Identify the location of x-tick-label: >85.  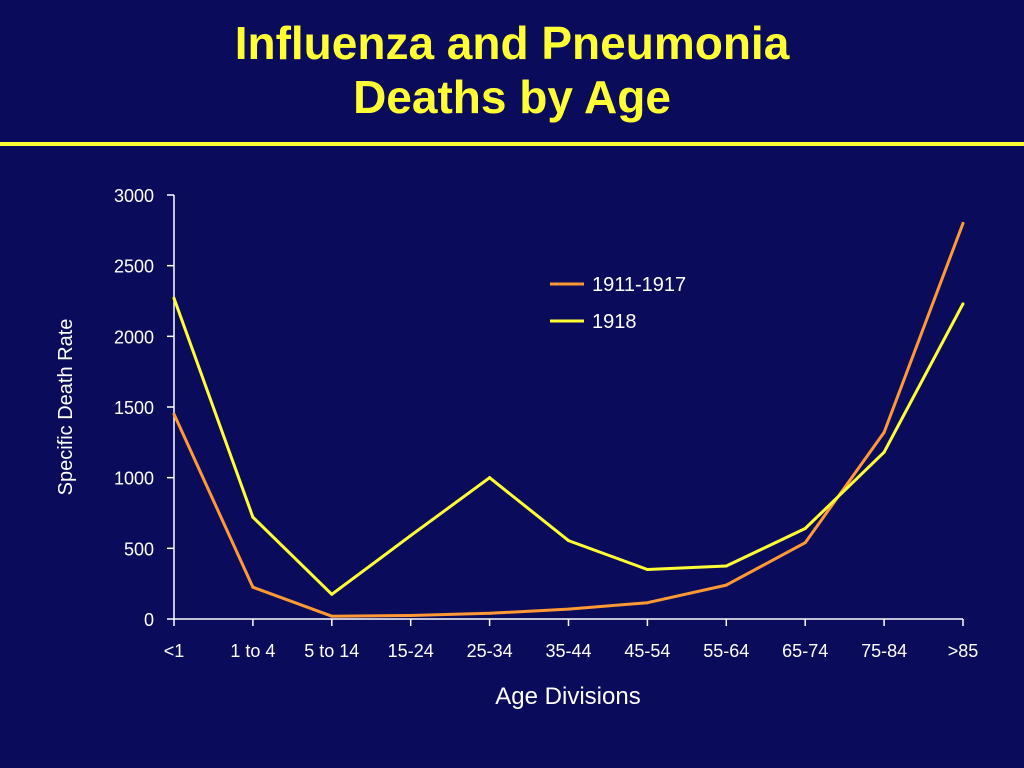
(963, 651).